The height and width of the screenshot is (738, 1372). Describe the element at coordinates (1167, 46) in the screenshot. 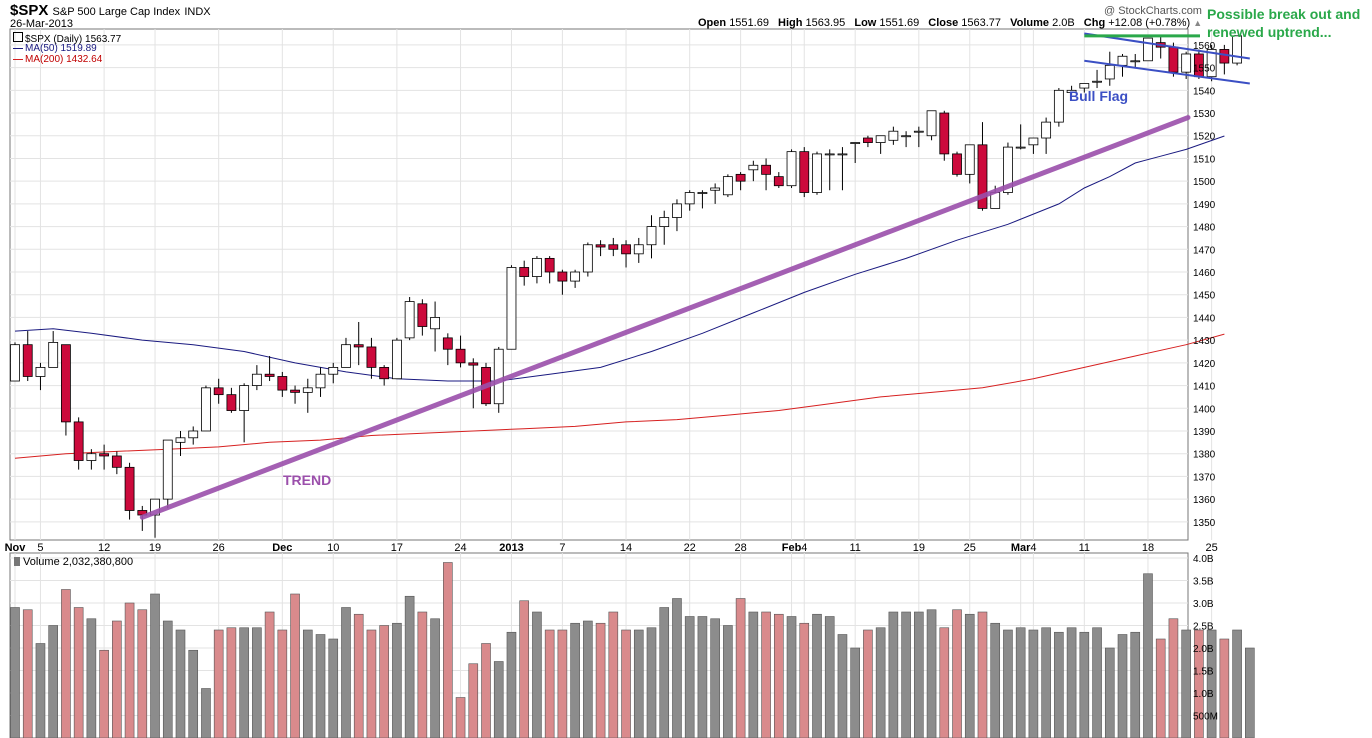

I see `bull-flag-upper-line` at that location.